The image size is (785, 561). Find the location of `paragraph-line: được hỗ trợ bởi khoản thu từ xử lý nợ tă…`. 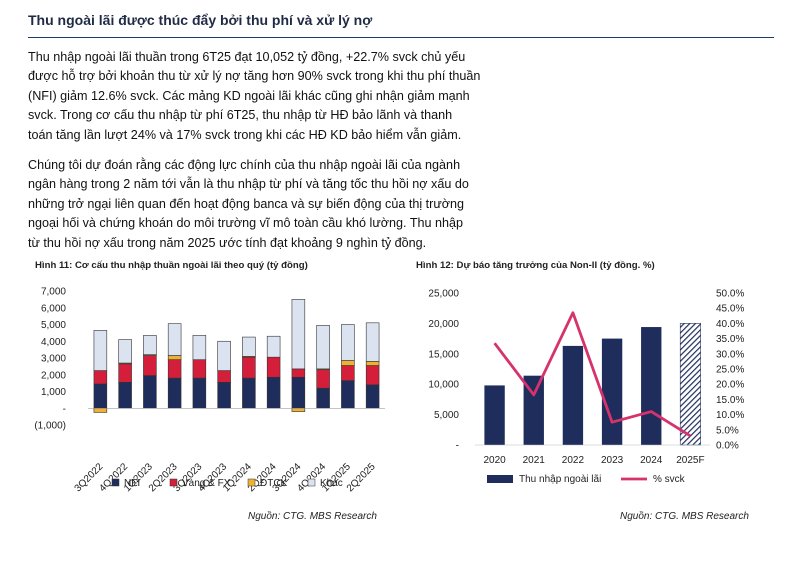

paragraph-line: được hỗ trợ bởi khoản thu từ xử lý nợ tă… is located at coordinates (254, 76).